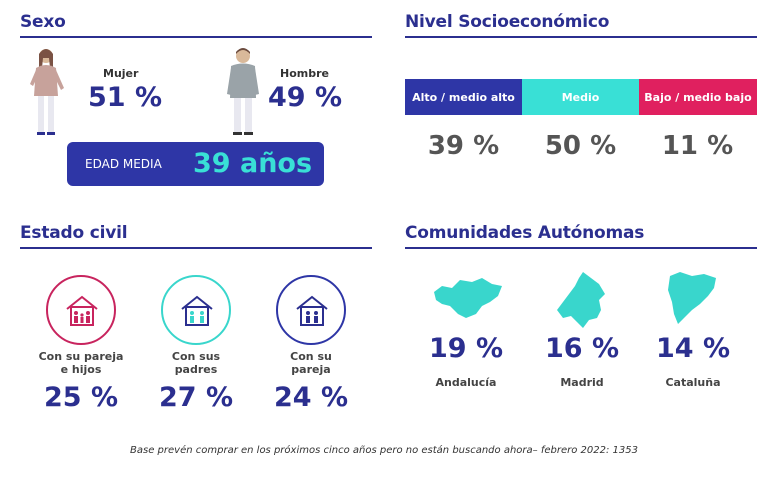  Describe the element at coordinates (581, 37) in the screenshot. I see `nse-divider` at that location.